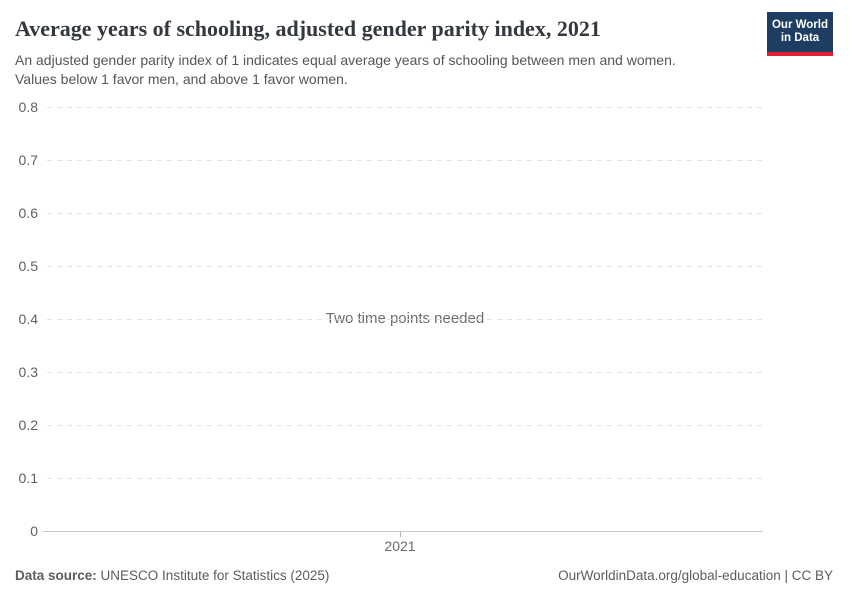 This screenshot has width=850, height=600. I want to click on y-gridline-0.7, so click(405, 160).